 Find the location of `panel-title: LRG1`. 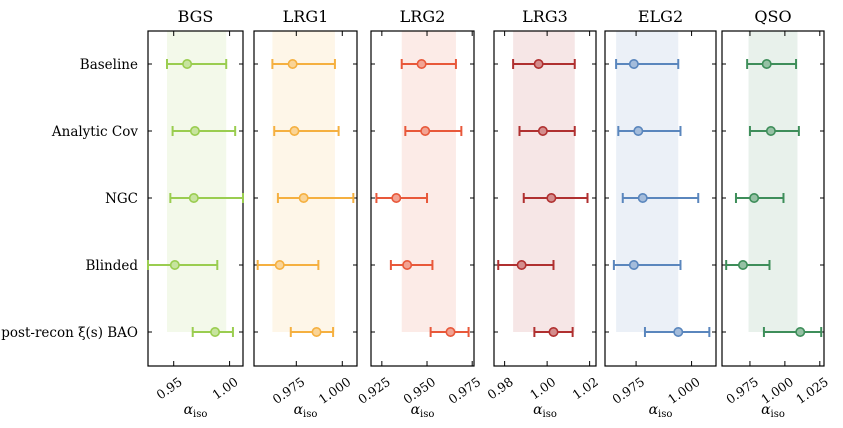

panel-title: LRG1 is located at coordinates (306, 16).